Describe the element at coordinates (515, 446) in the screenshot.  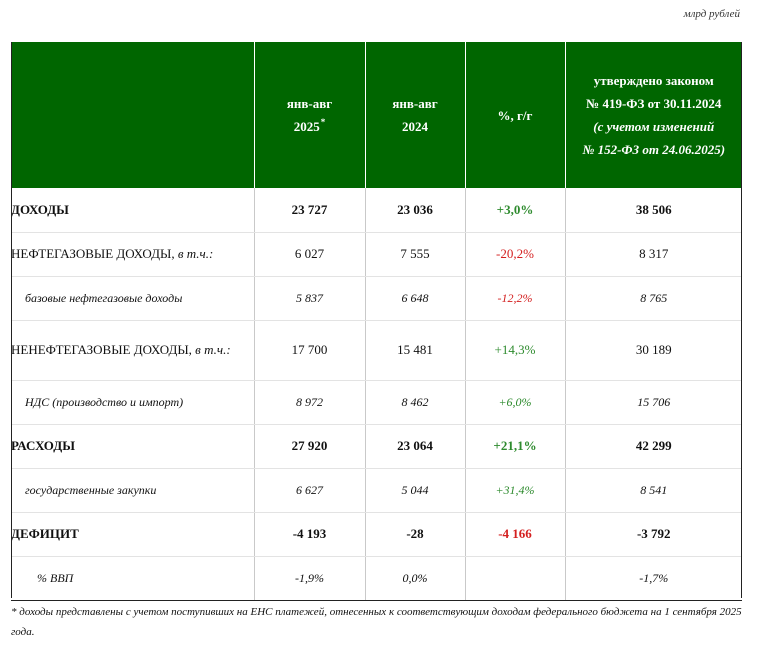
I see `cell-pct: +21,1%` at that location.